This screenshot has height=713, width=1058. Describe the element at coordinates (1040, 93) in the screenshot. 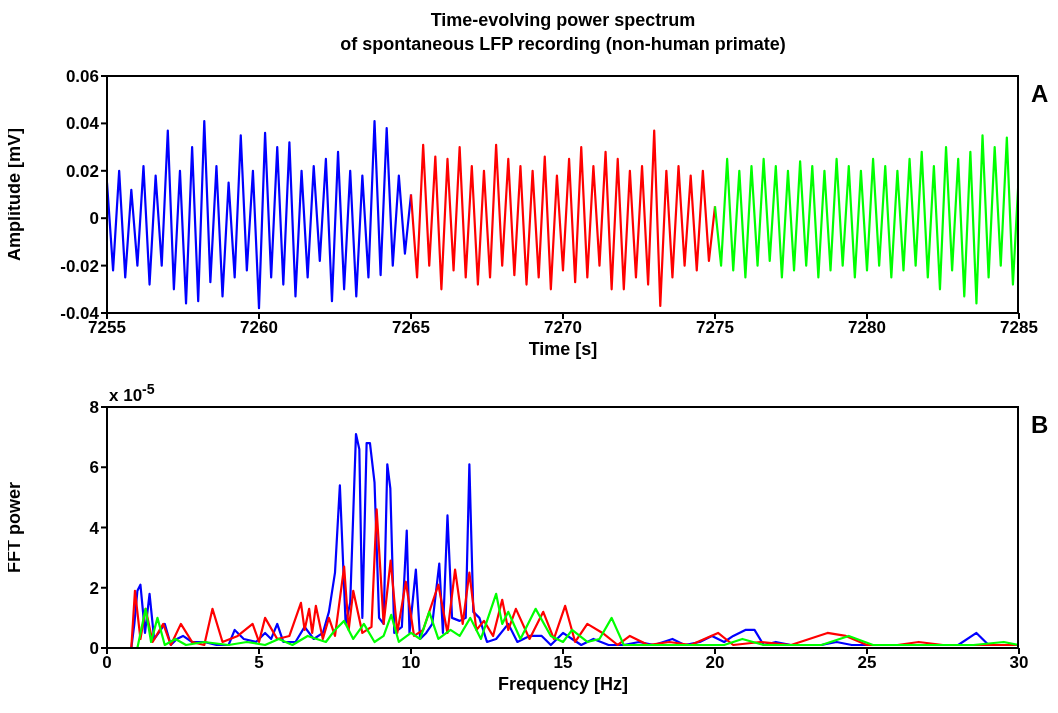

I see `text: A` at that location.